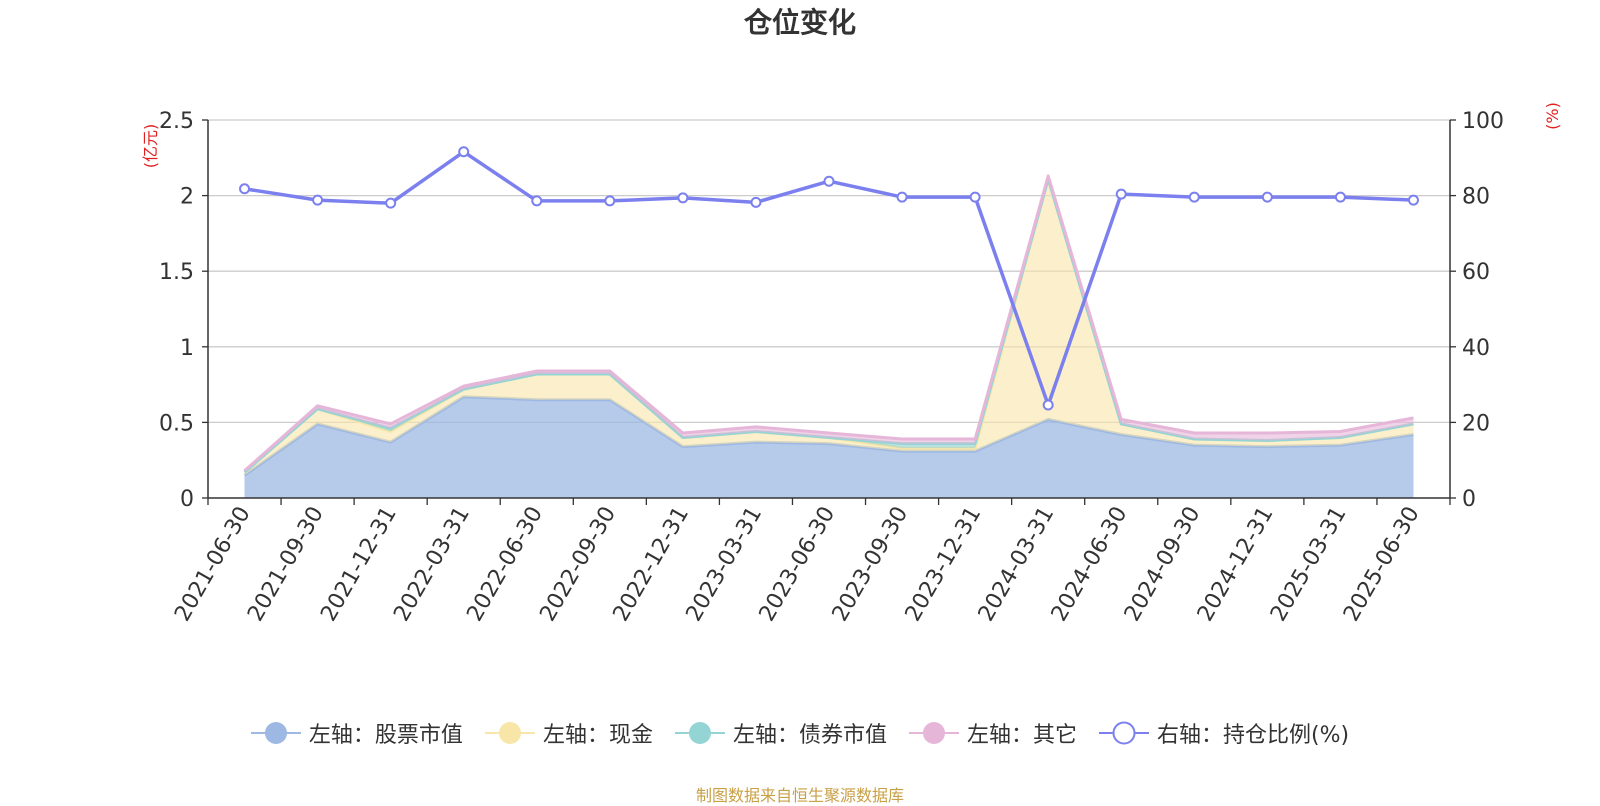 The image size is (1600, 806). I want to click on legend-stock-icon, so click(275, 733).